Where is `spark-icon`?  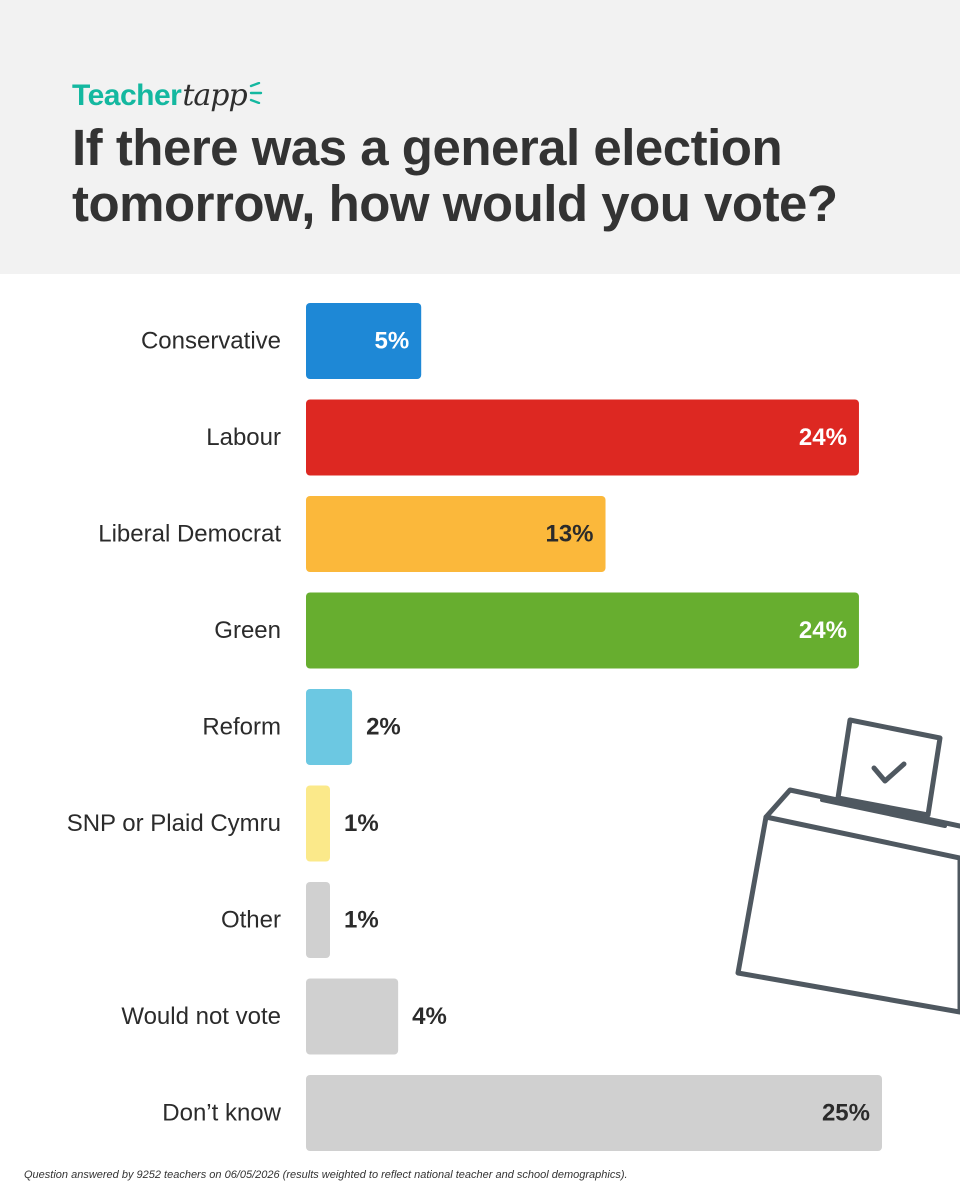 spark-icon is located at coordinates (255, 93).